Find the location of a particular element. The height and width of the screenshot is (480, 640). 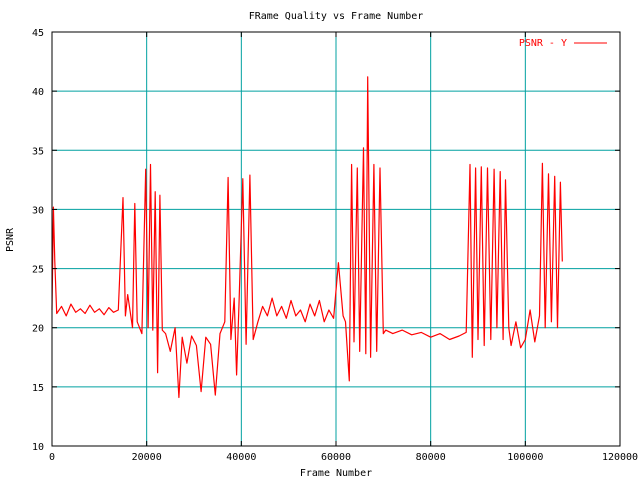

x-tick-label: 100000 is located at coordinates (525, 457).